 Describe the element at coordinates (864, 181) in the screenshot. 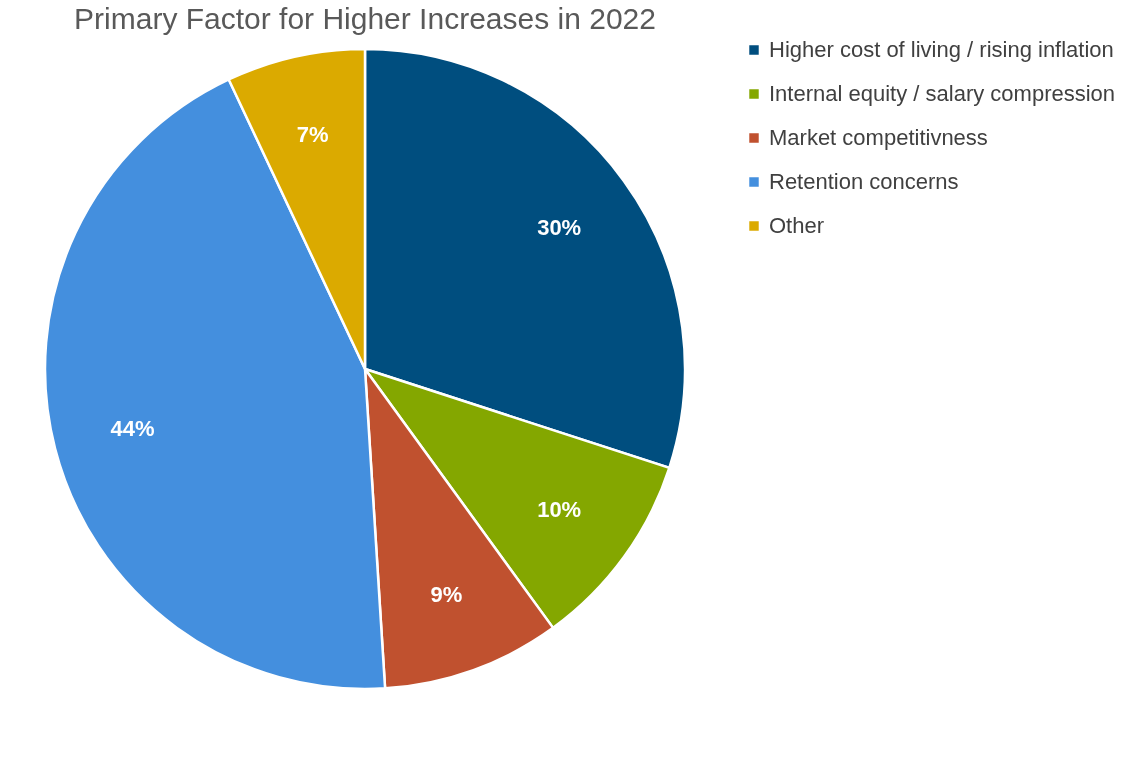

I see `legend-label: Retention concerns` at that location.